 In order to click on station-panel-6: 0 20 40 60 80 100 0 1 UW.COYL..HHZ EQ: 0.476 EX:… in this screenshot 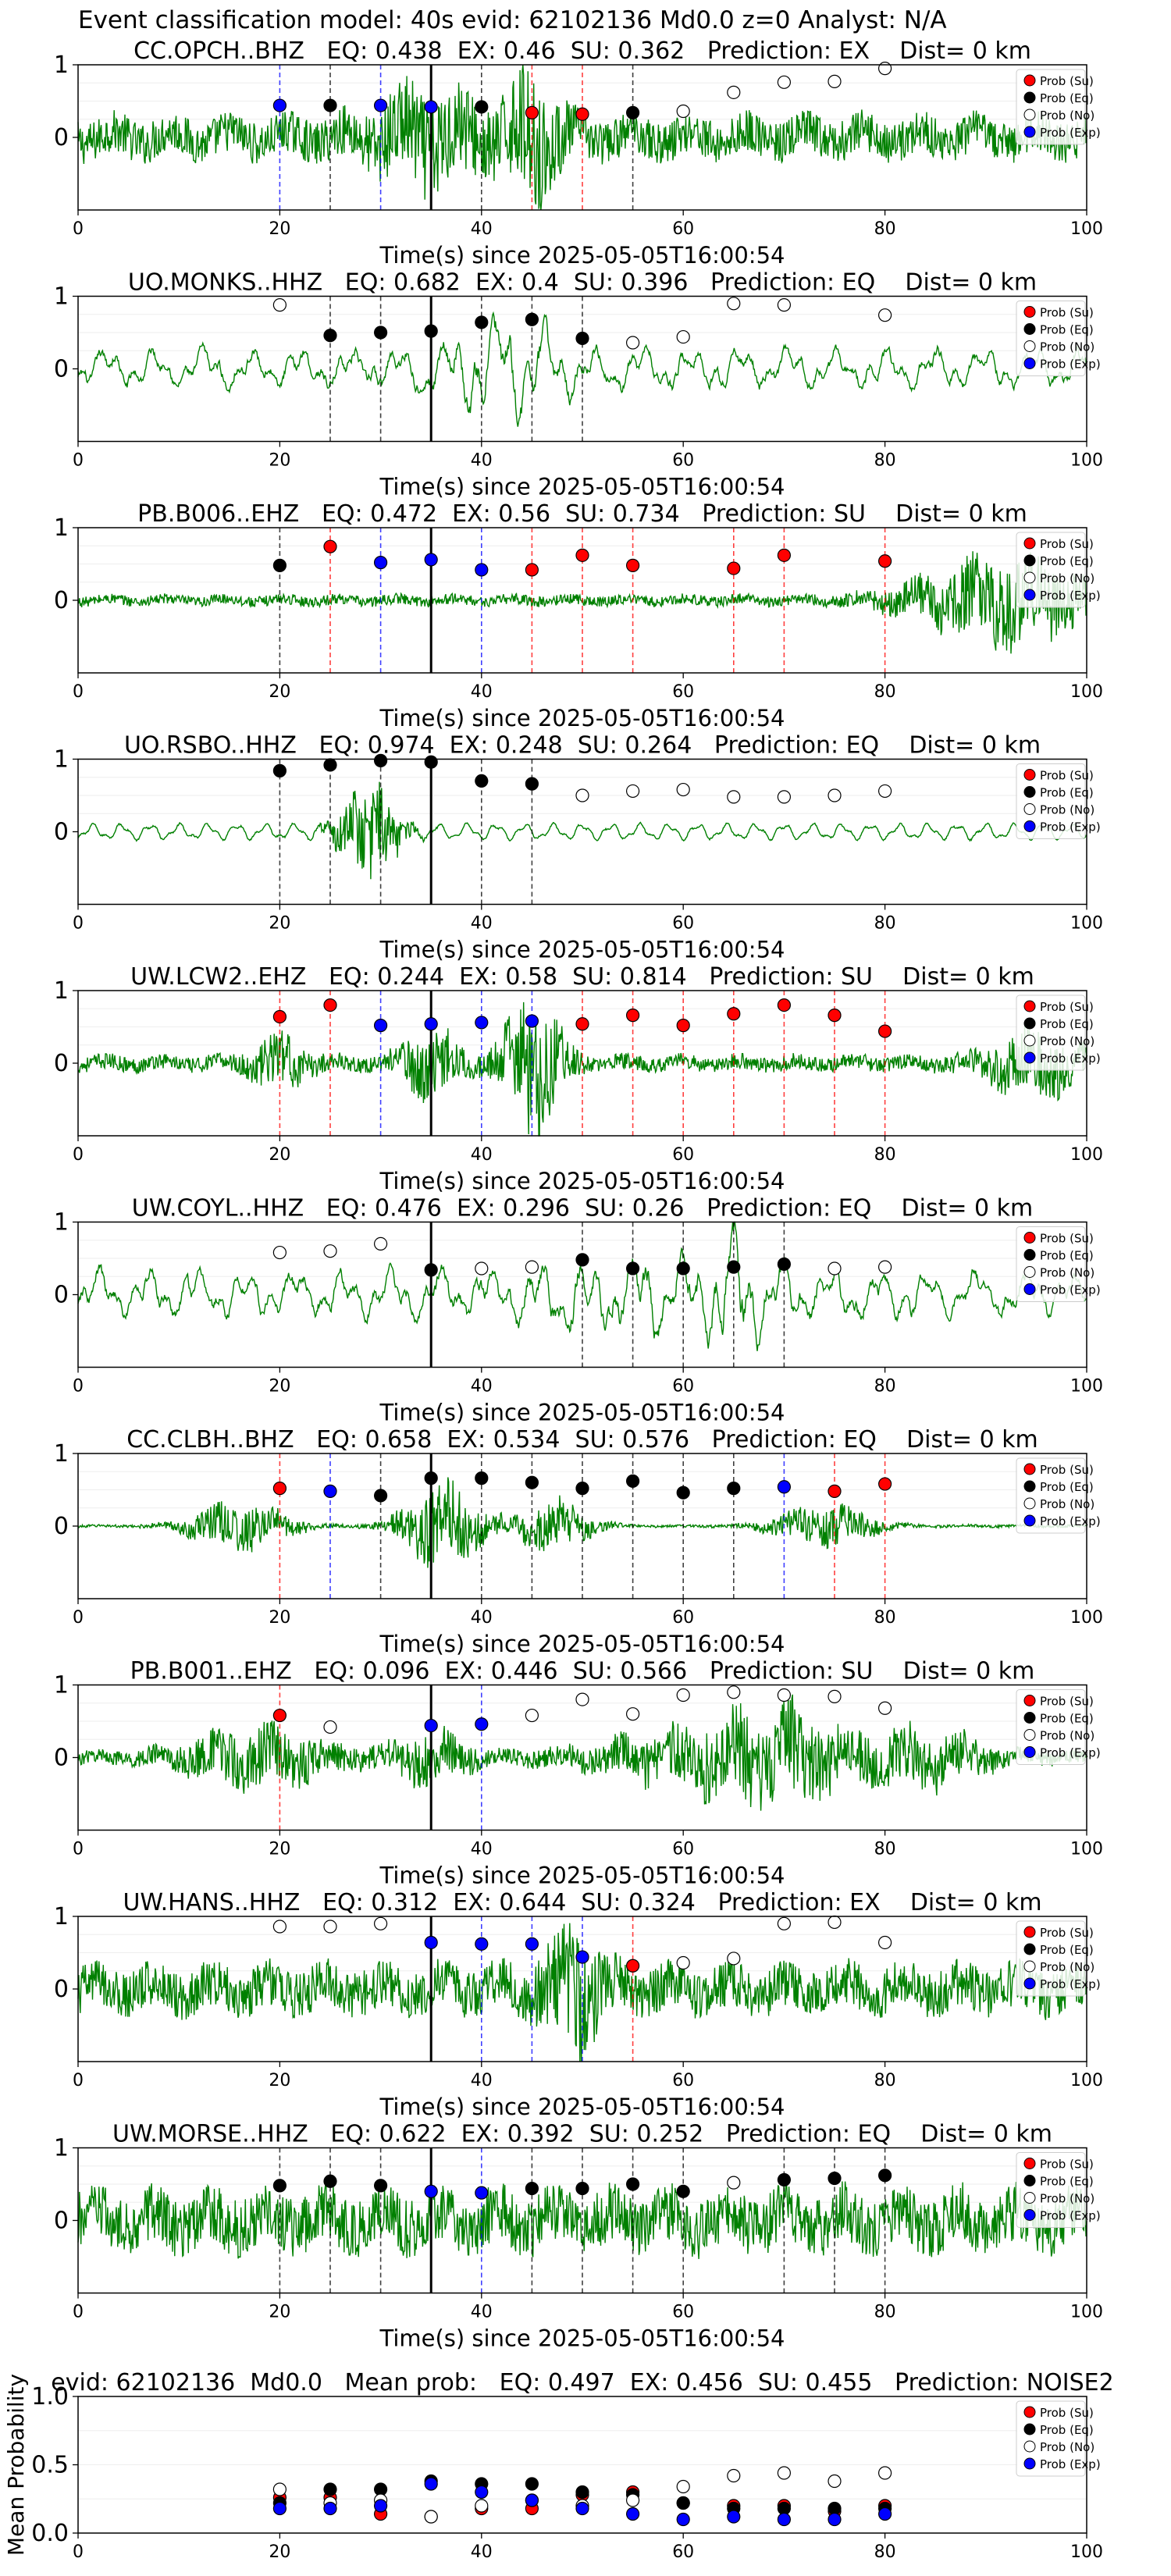, I will do `click(578, 1310)`.